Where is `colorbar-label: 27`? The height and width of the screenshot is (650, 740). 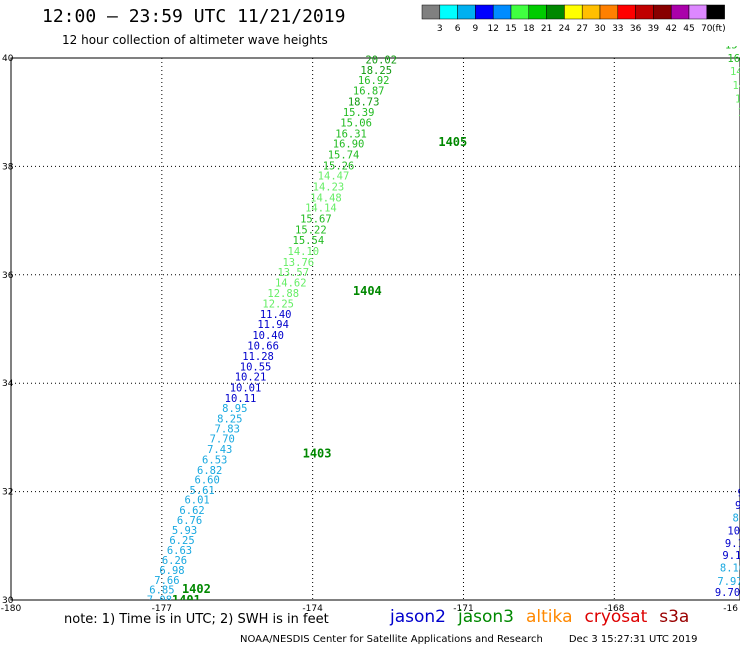
colorbar-label: 27 is located at coordinates (581, 29).